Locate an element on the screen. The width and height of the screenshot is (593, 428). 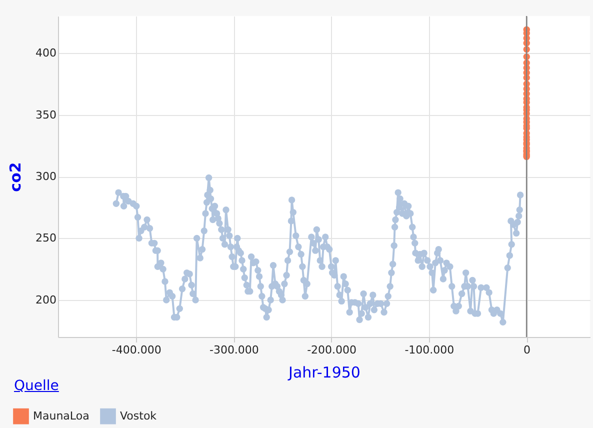
y-tick-label: 200 is located at coordinates (46, 299).